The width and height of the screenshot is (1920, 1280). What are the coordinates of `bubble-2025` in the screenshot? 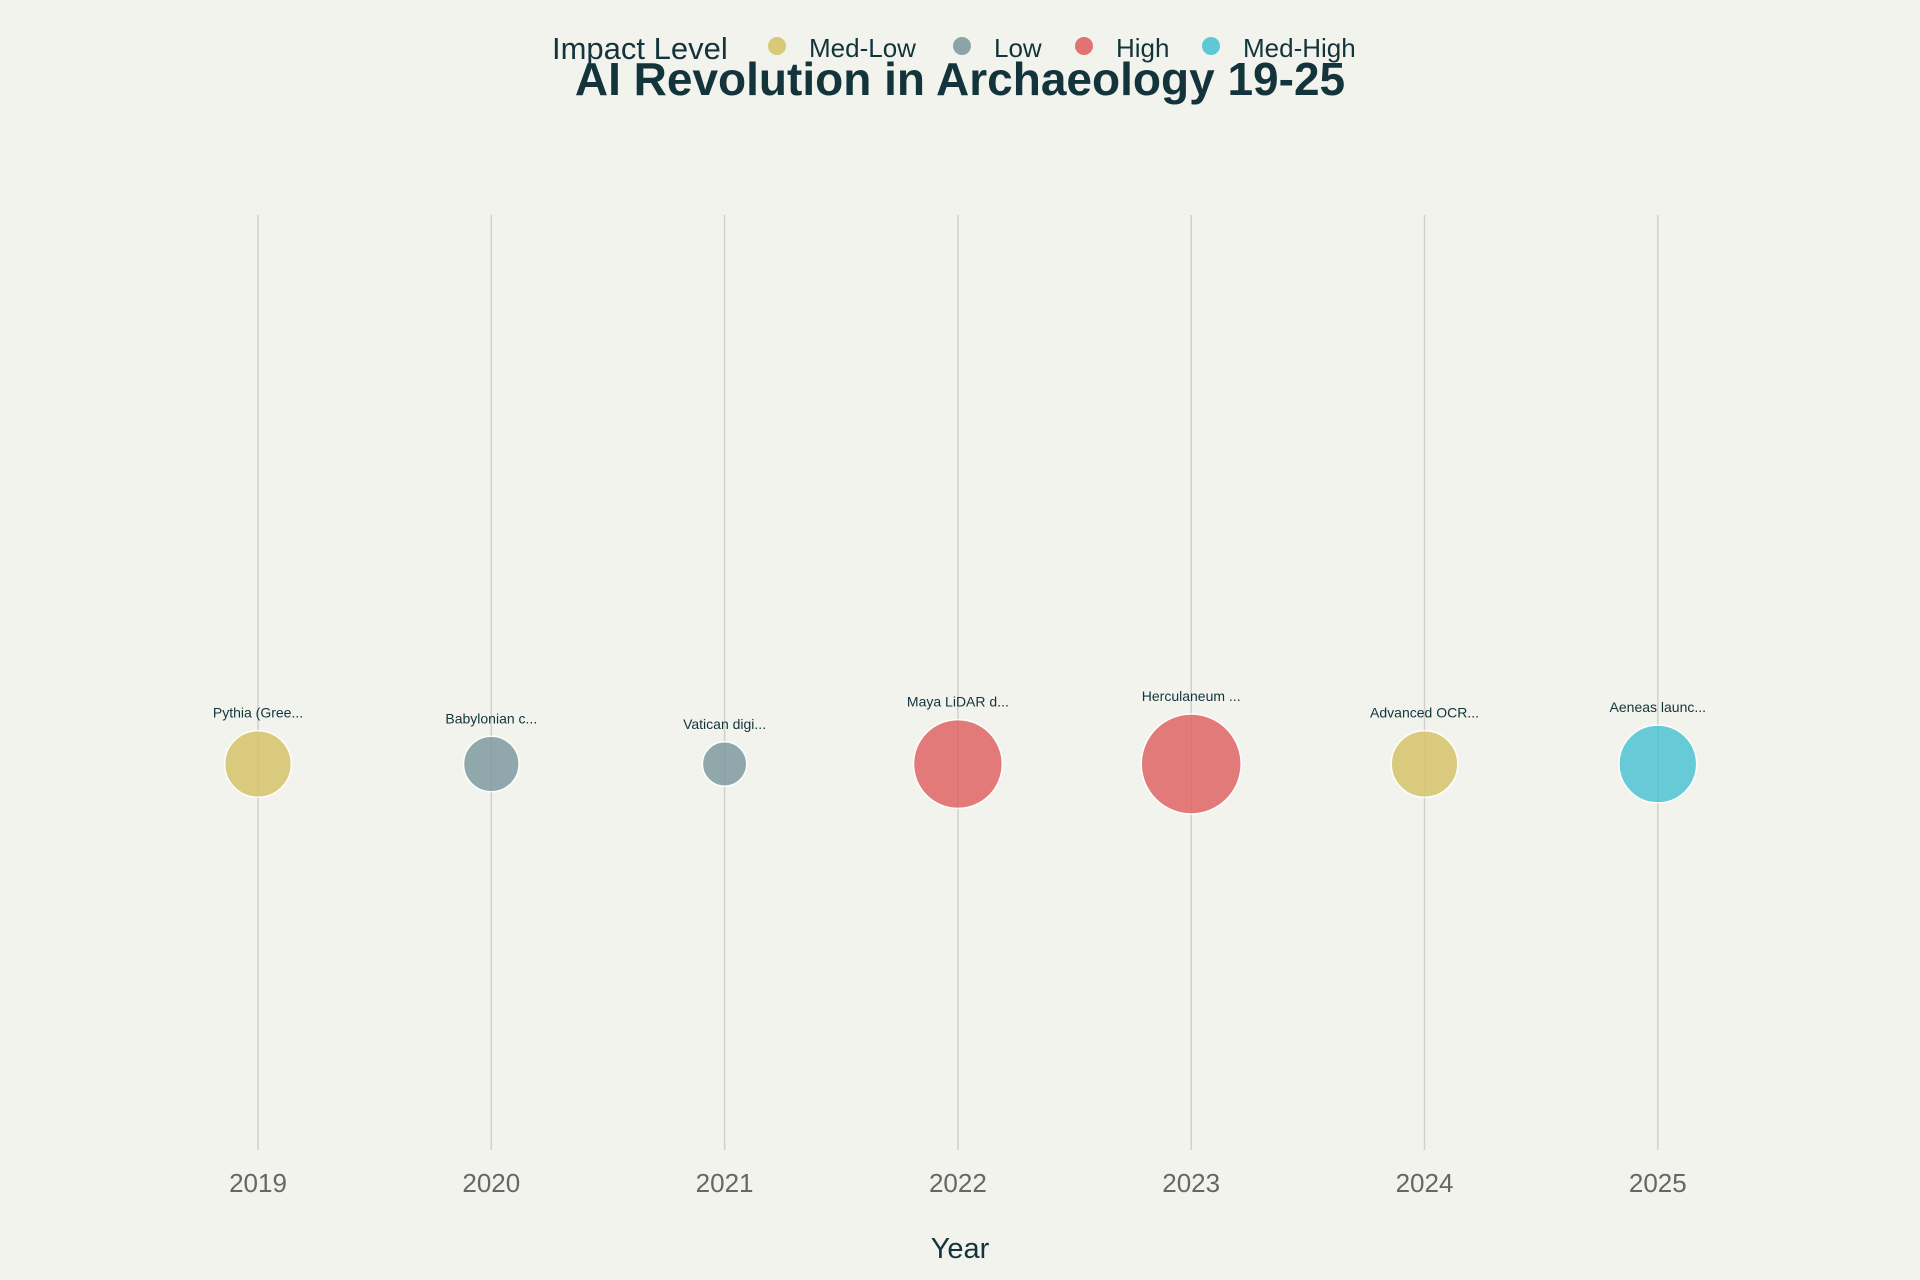 It's located at (1658, 764).